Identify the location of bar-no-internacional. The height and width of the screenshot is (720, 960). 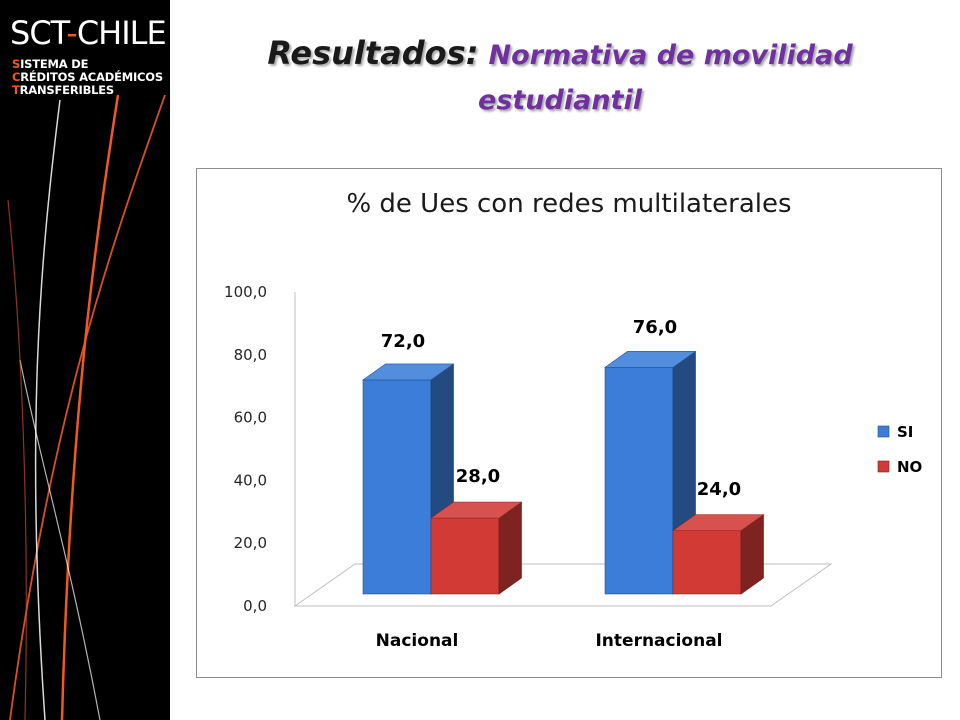
(718, 554).